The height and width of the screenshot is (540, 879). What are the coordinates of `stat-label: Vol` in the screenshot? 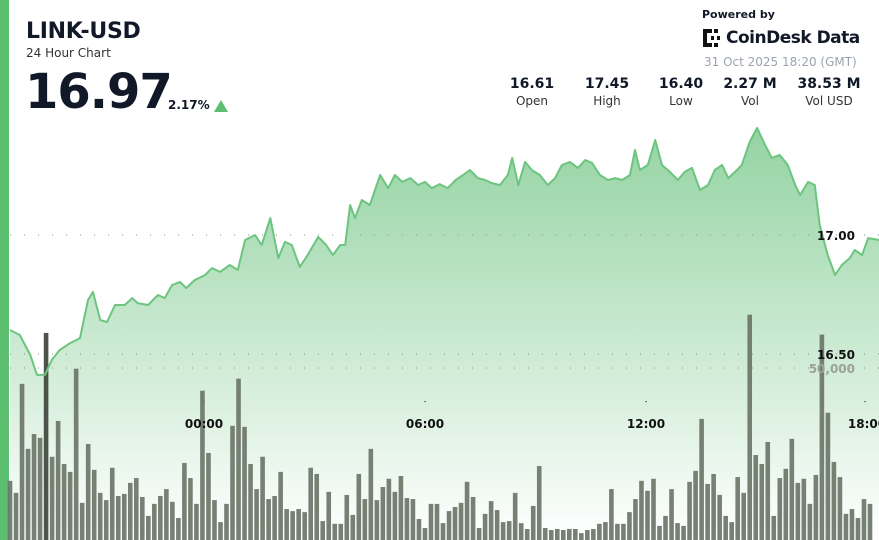 It's located at (750, 101).